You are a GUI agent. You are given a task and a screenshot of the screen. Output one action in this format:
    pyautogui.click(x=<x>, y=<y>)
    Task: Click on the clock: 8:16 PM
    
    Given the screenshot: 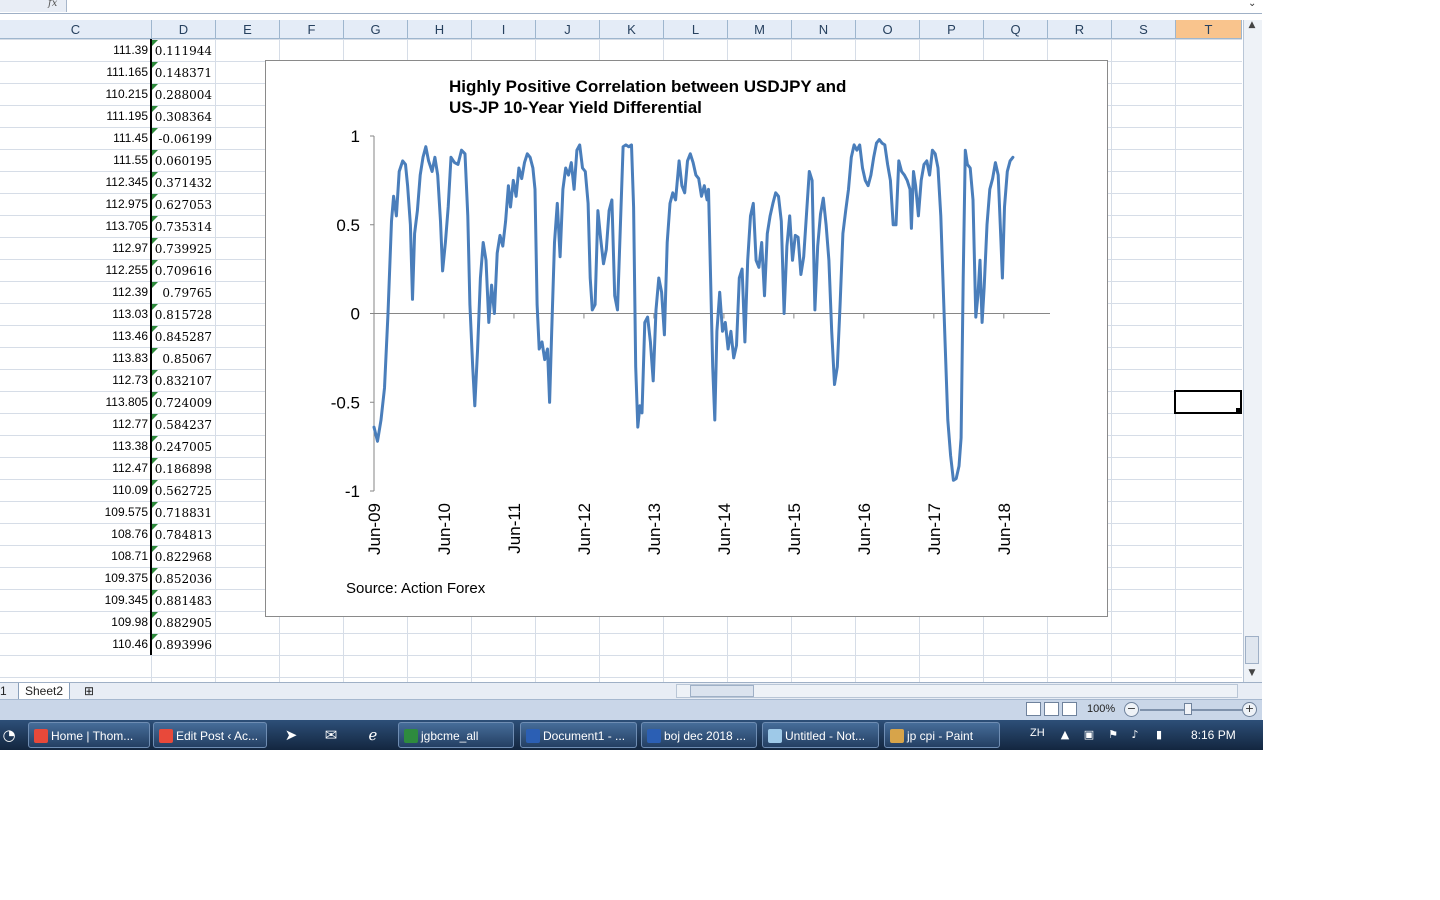 What is the action you would take?
    pyautogui.click(x=1213, y=735)
    